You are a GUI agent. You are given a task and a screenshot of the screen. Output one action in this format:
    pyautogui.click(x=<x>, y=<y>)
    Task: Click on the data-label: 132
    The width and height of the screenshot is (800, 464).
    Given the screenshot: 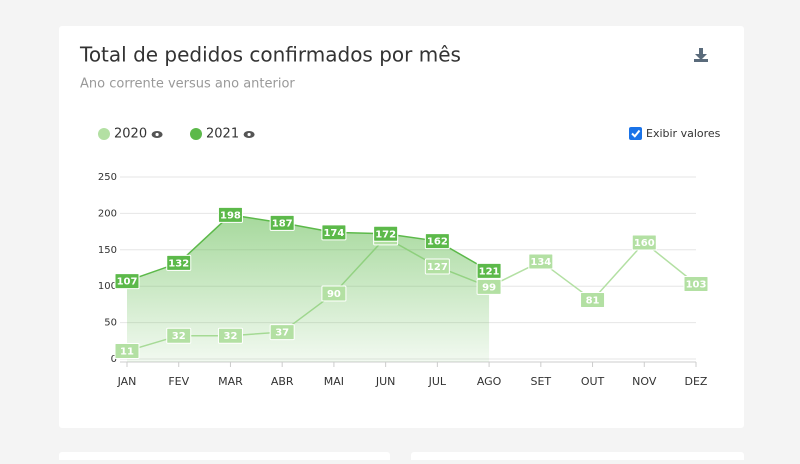 What is the action you would take?
    pyautogui.click(x=179, y=262)
    